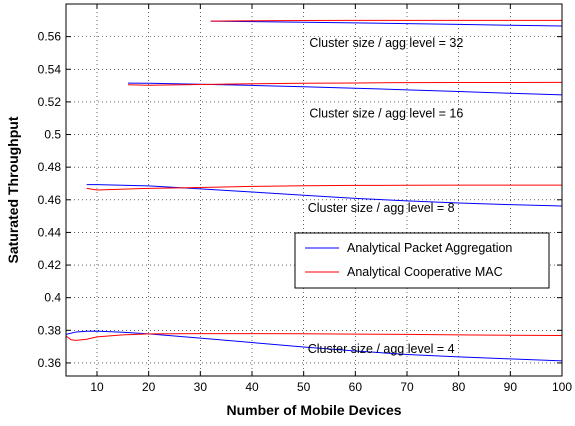 The image size is (575, 426). Describe the element at coordinates (149, 387) in the screenshot. I see `x-tick-label: 20` at that location.